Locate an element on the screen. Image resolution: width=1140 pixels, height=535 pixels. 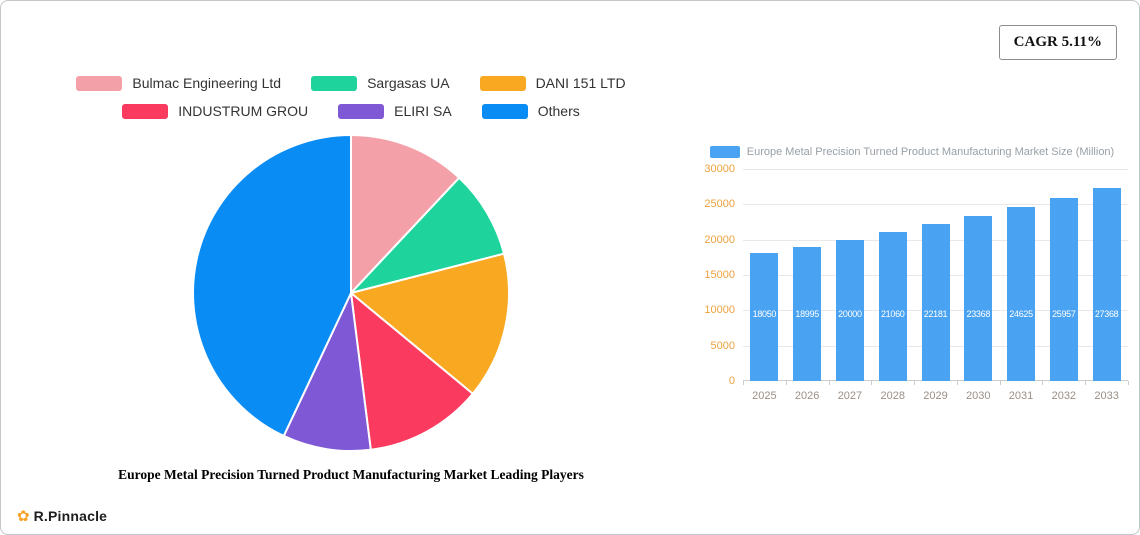
bar-2028: 21060 is located at coordinates (892, 306).